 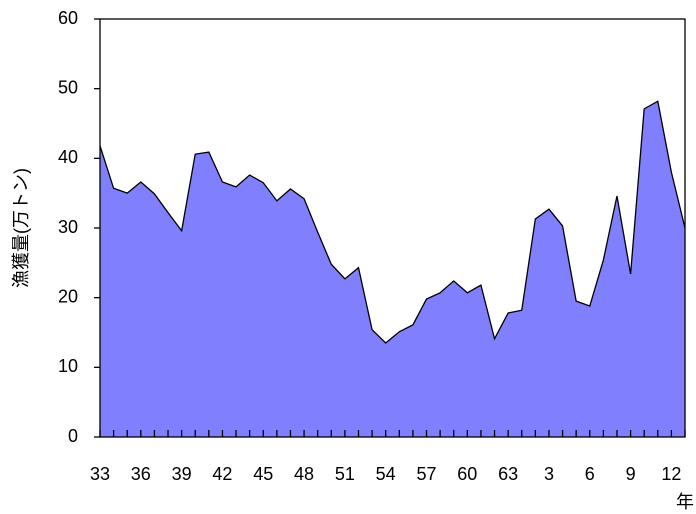 I want to click on x-axis-label: 年, so click(x=685, y=502).